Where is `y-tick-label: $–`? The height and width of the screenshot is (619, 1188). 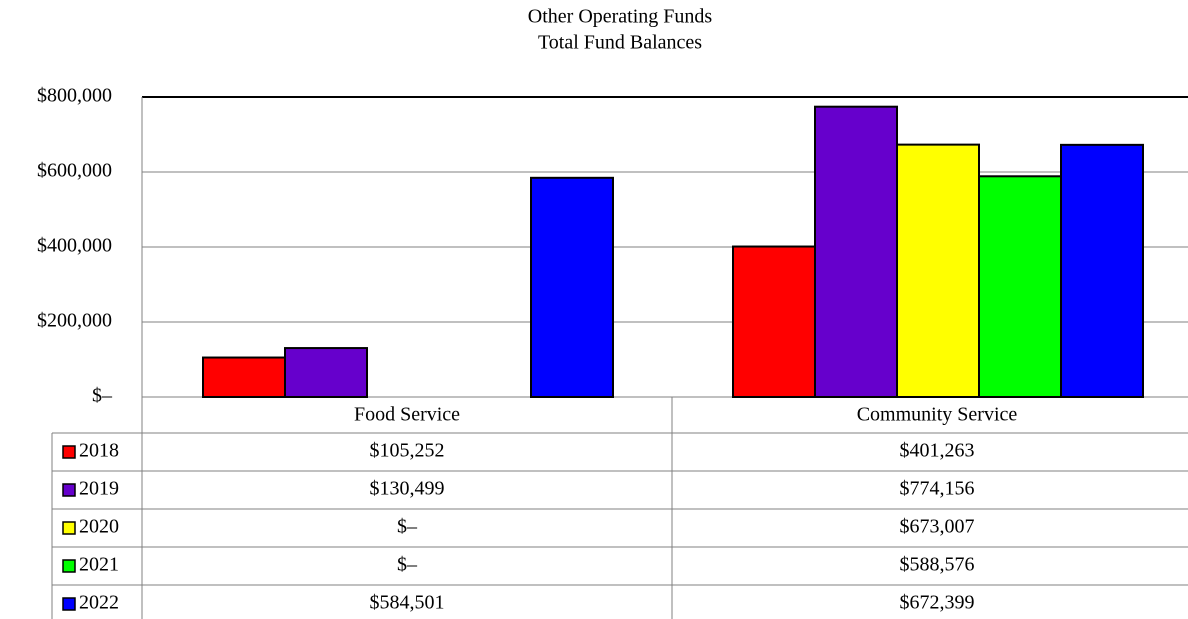 y-tick-label: $– is located at coordinates (102, 396).